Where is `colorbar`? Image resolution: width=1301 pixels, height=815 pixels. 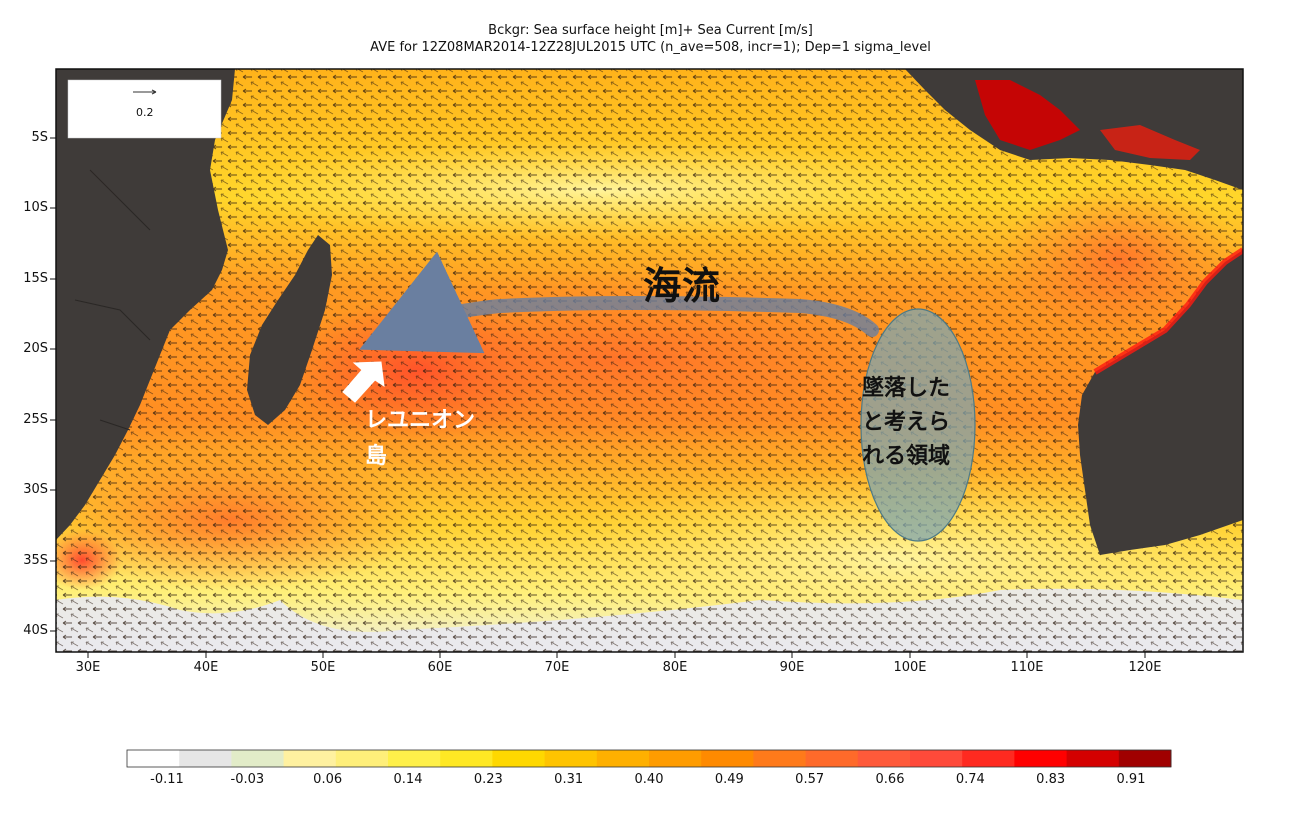 colorbar is located at coordinates (649, 758).